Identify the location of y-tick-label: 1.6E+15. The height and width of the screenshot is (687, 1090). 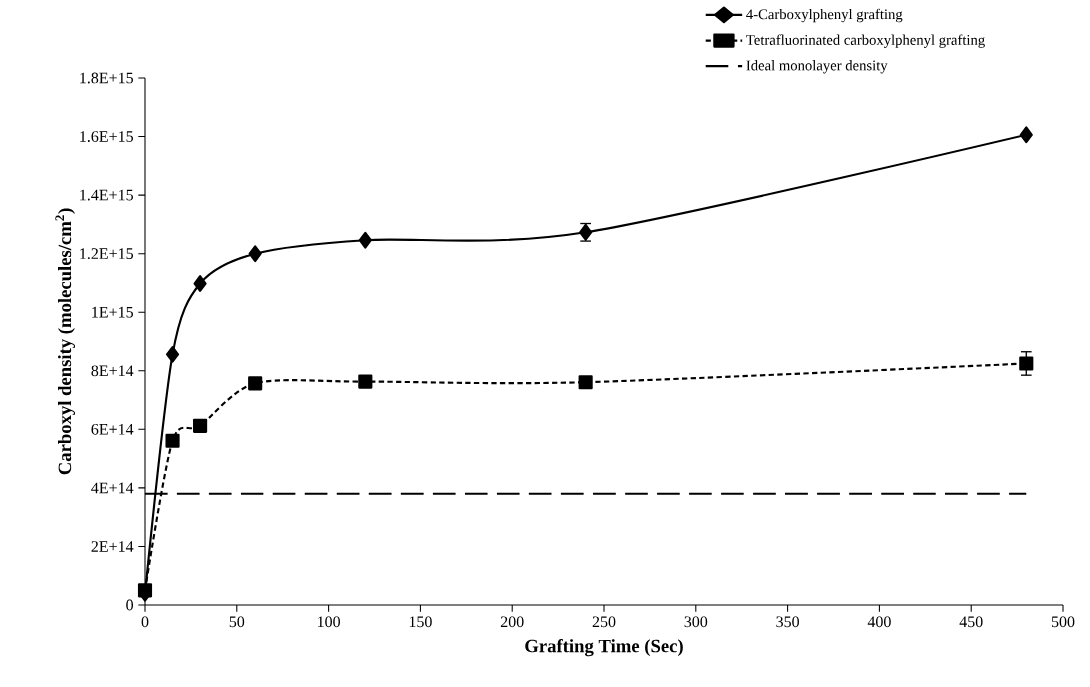
(107, 136).